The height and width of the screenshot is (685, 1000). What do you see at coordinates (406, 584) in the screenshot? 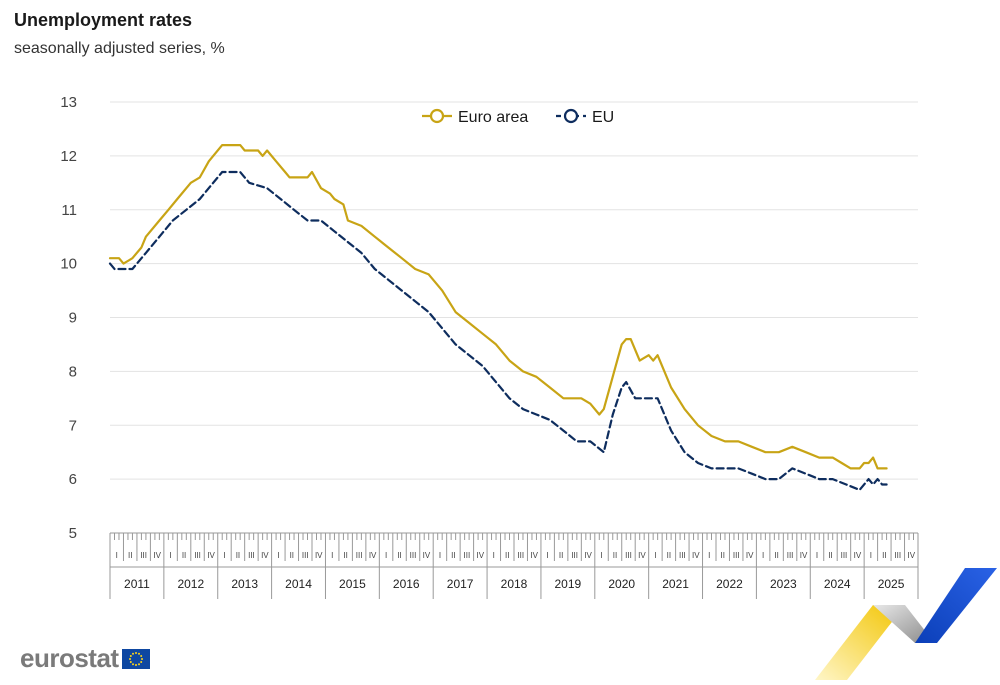
I see `x-year-label: 2016` at bounding box center [406, 584].